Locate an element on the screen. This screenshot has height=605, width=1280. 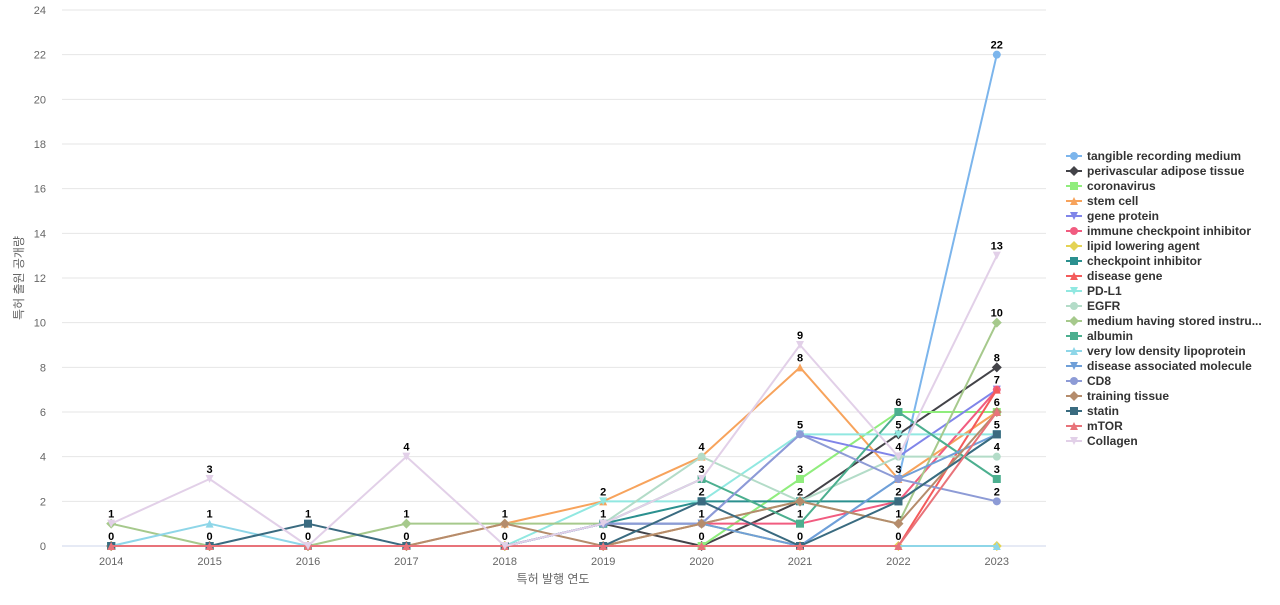
legend-item: stem cell is located at coordinates (1102, 201).